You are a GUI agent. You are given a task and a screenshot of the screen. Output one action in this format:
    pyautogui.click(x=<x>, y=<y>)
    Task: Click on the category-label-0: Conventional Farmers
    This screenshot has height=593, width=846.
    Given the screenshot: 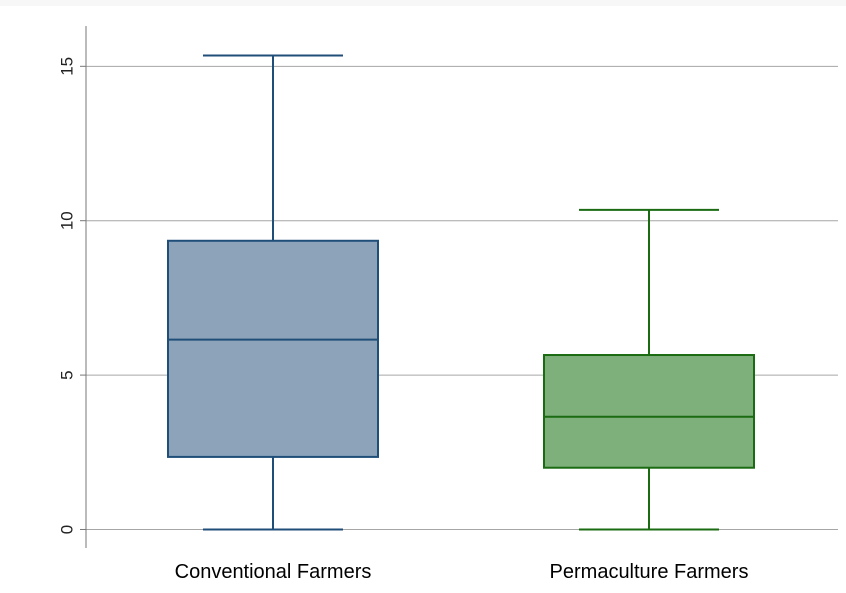 What is the action you would take?
    pyautogui.click(x=273, y=572)
    